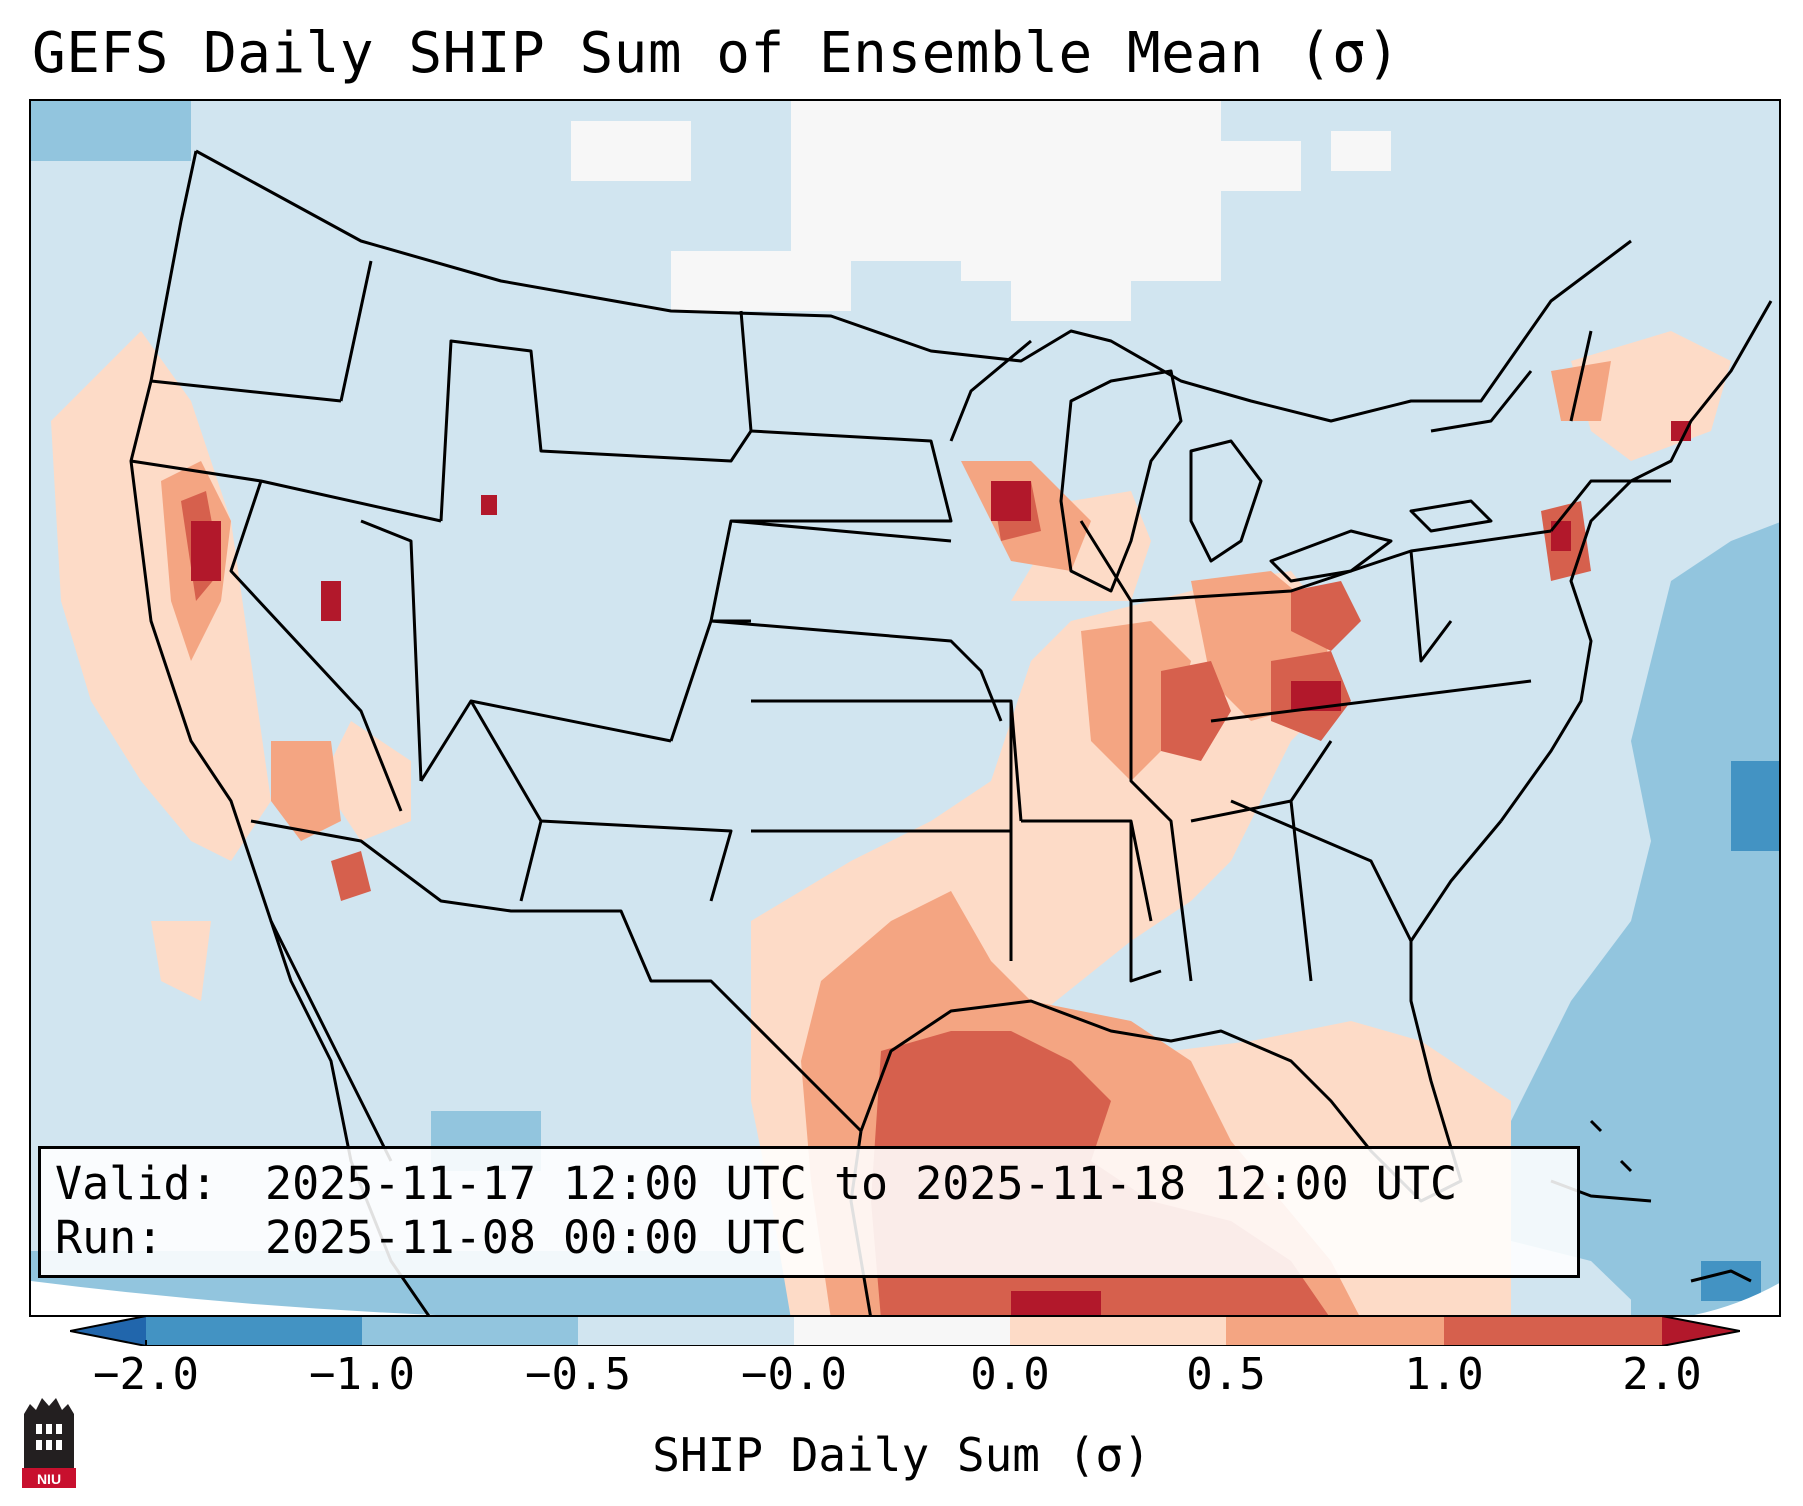 The image size is (1803, 1506). I want to click on caribbean-islands, so click(1651, 1201).